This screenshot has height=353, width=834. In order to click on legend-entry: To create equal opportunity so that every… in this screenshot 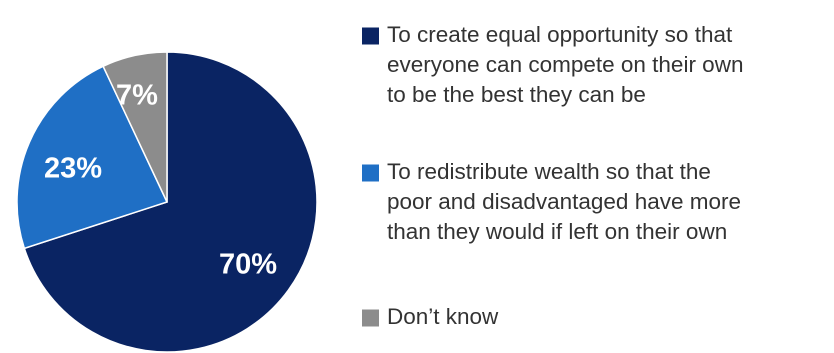, I will do `click(552, 64)`.